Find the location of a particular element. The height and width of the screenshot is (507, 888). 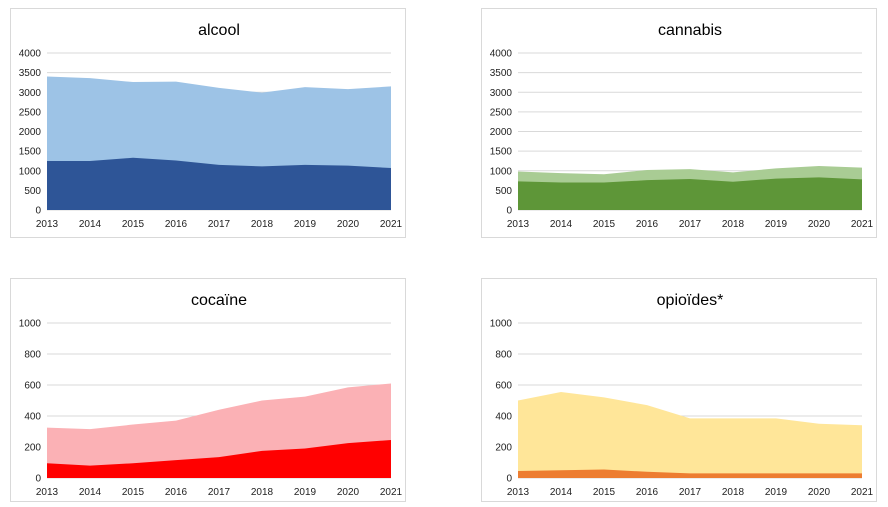

chart-title: cocaïne is located at coordinates (219, 300).